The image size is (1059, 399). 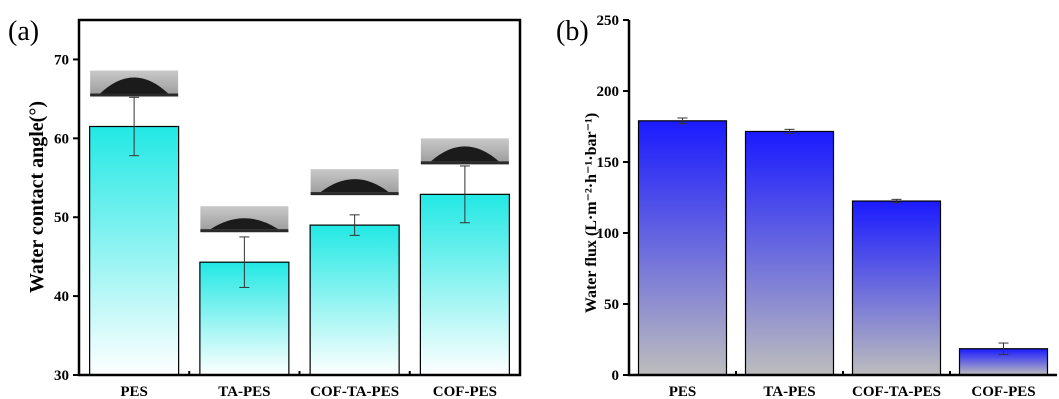 I want to click on panel-a-label: (a), so click(x=23, y=31).